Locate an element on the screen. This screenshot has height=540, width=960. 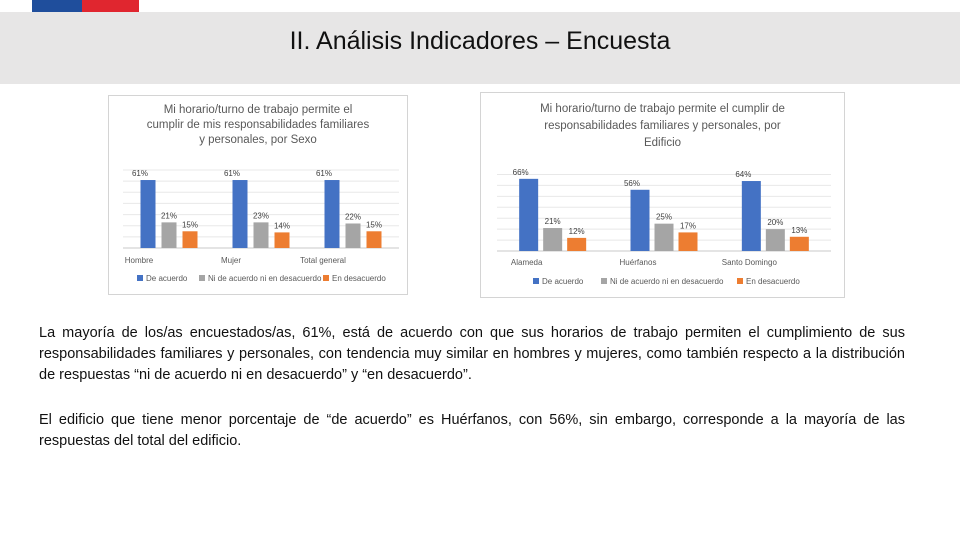
data-label: 12% is located at coordinates (577, 231).